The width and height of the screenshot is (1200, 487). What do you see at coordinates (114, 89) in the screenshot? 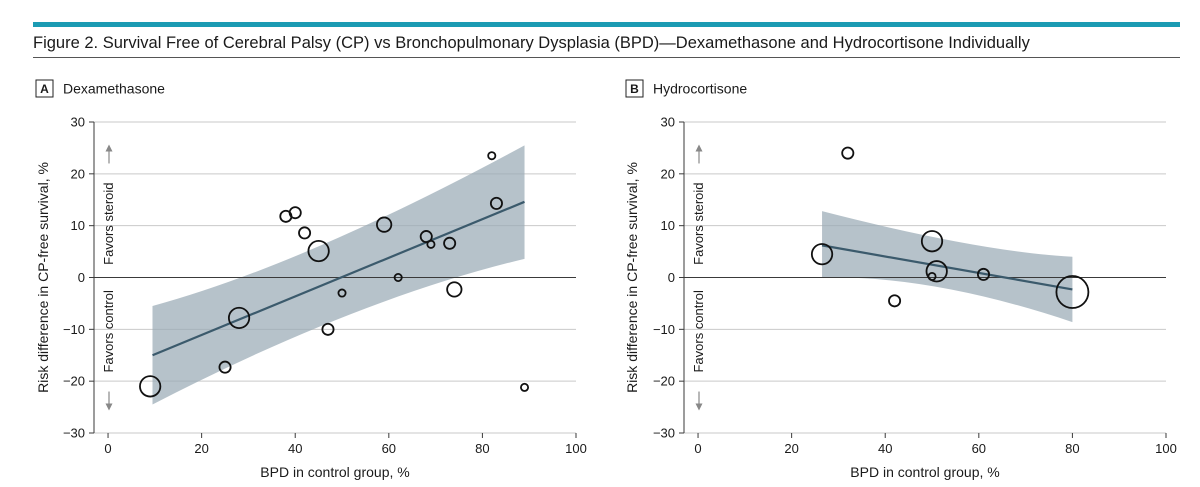
I see `panel-title: Dexamethasone` at bounding box center [114, 89].